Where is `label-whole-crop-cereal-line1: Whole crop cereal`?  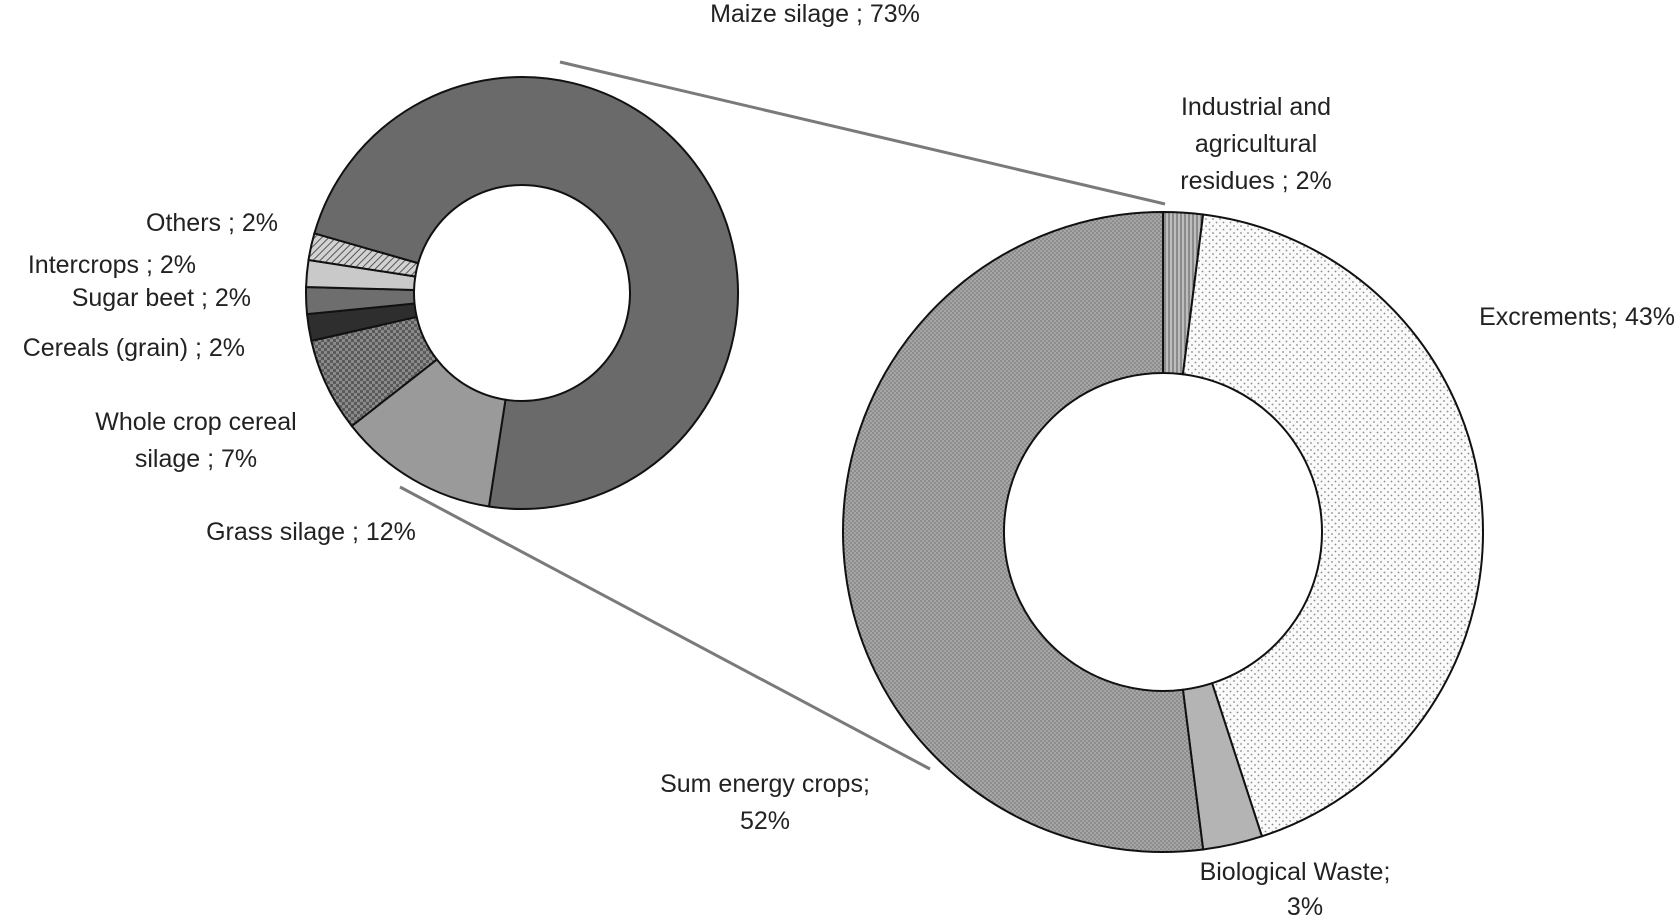 label-whole-crop-cereal-line1: Whole crop cereal is located at coordinates (195, 422).